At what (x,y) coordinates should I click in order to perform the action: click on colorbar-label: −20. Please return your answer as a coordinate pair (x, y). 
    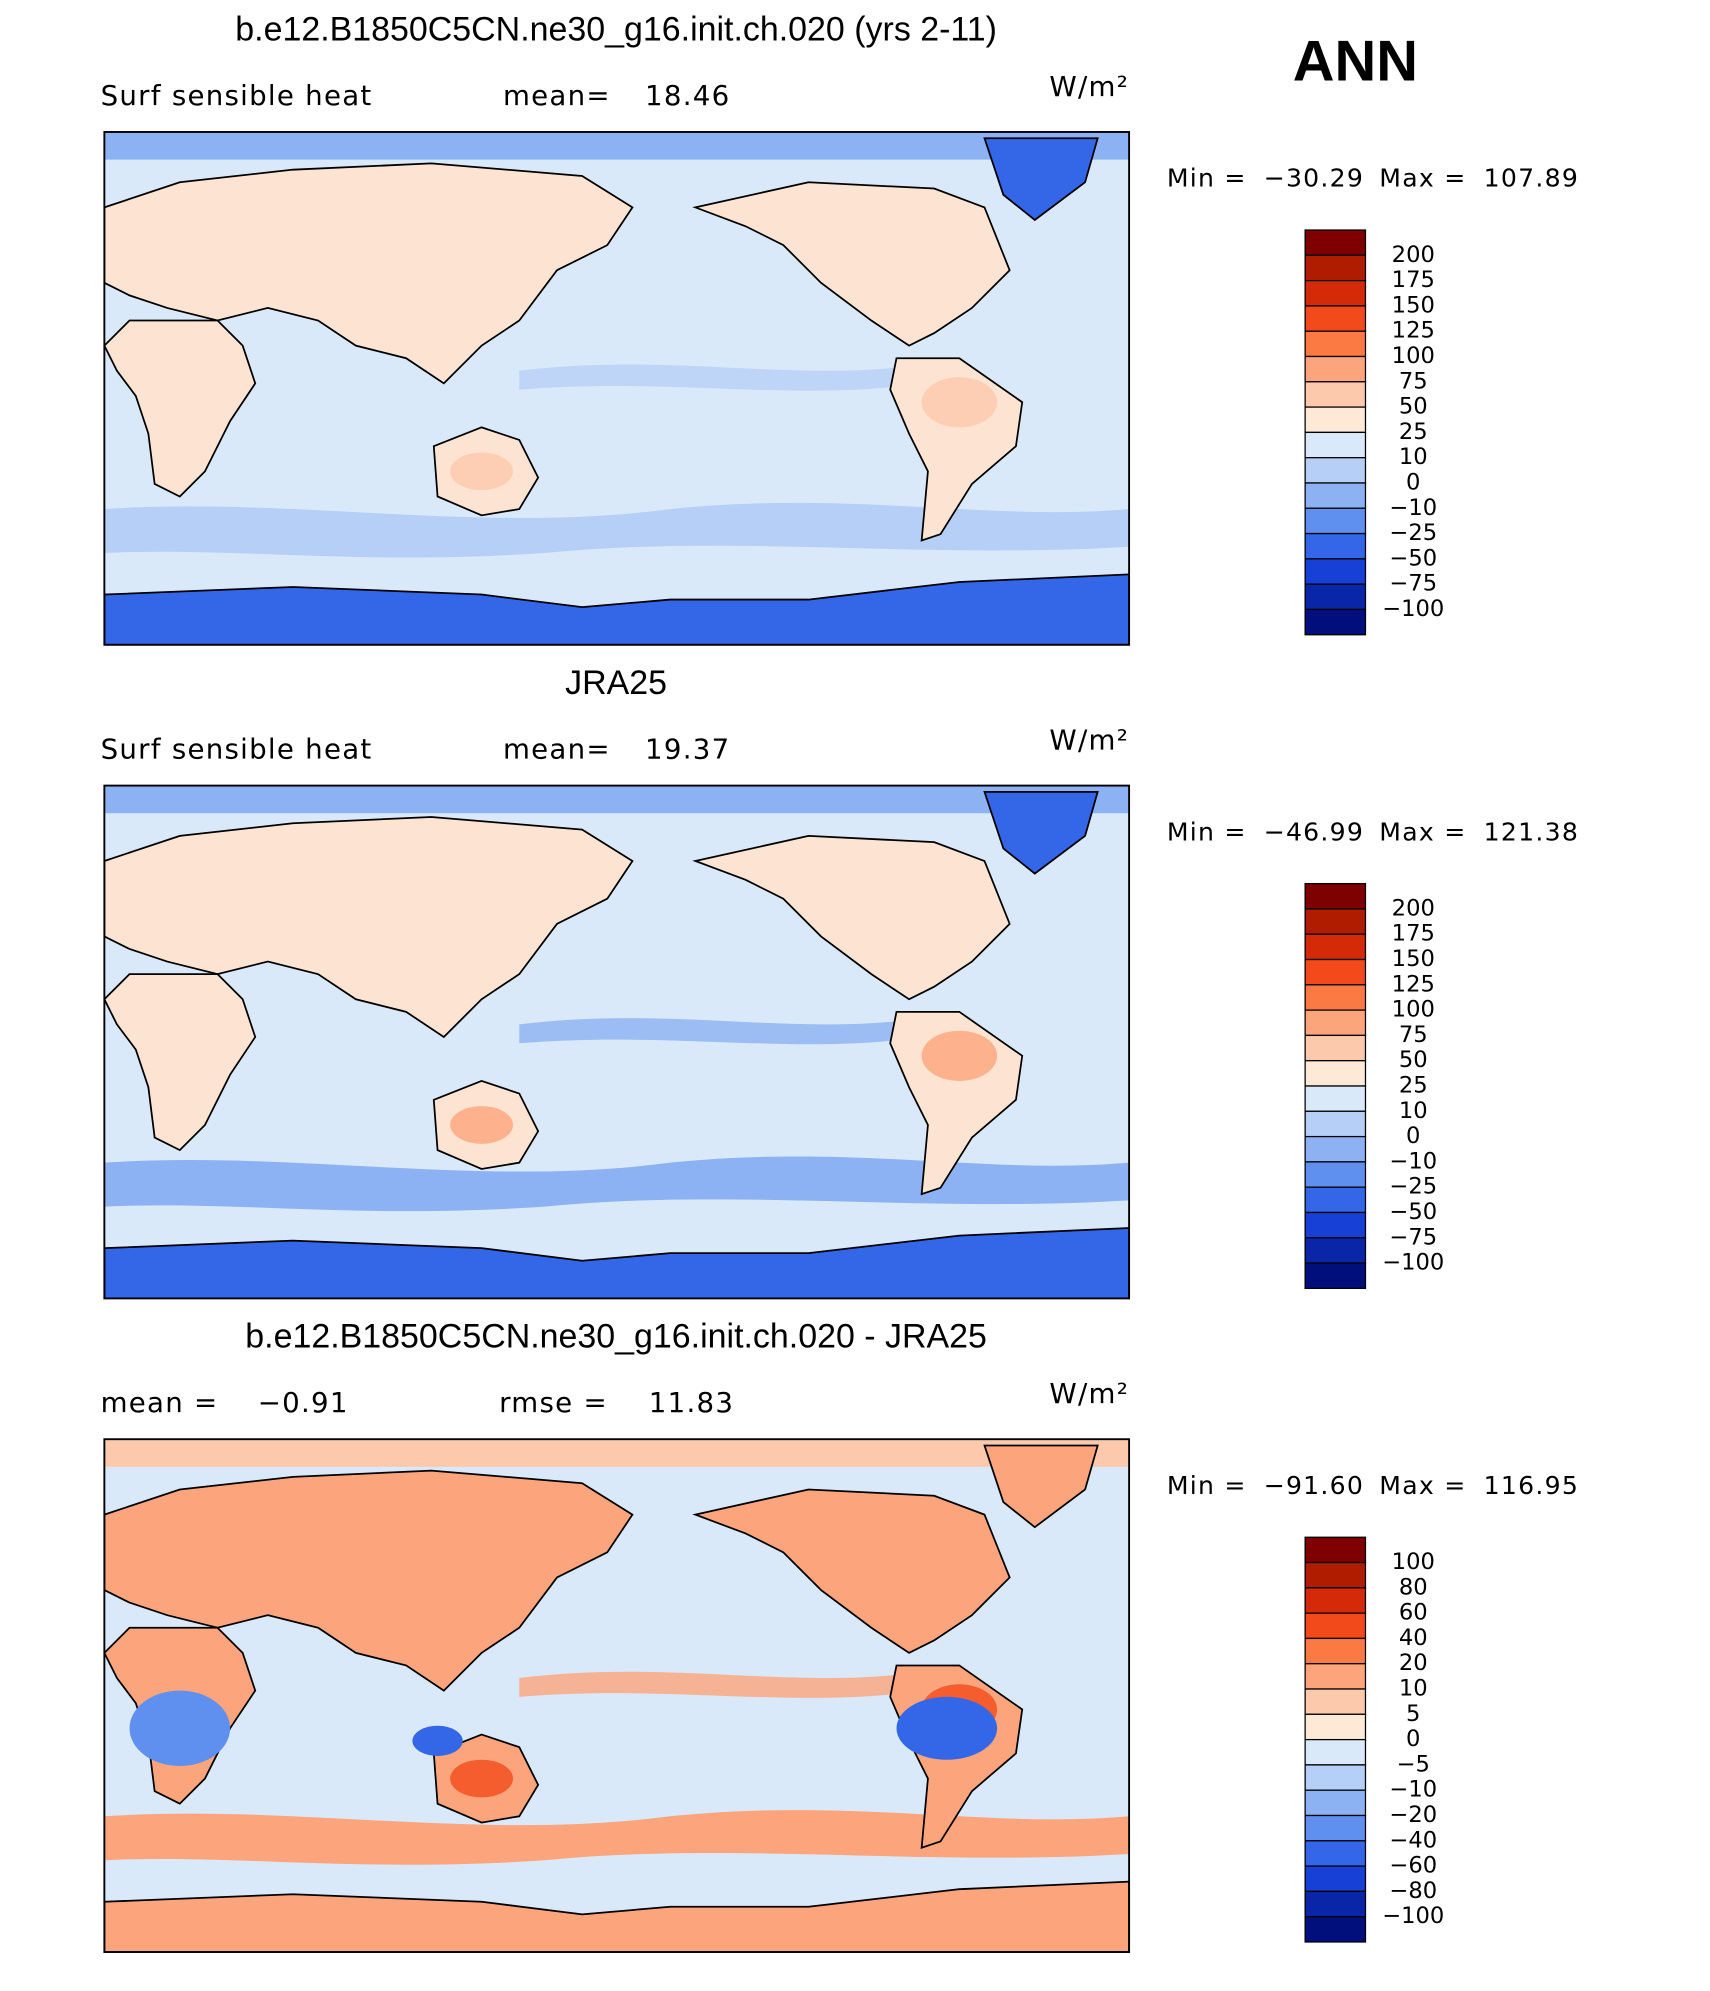
    Looking at the image, I should click on (1413, 1815).